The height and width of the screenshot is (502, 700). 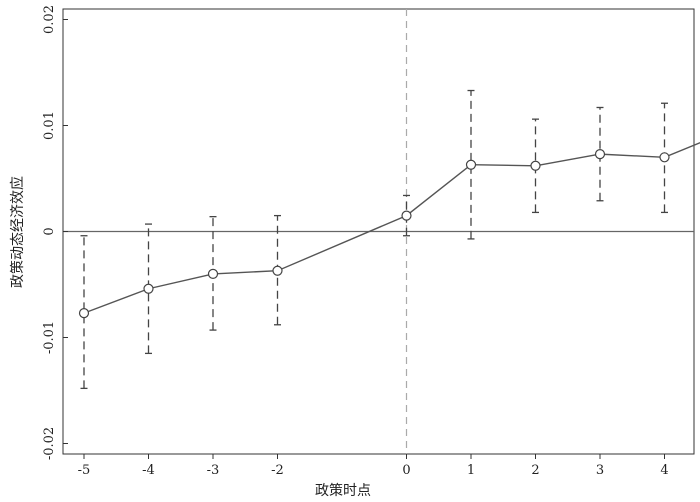 What do you see at coordinates (17, 232) in the screenshot?
I see `y-axis-label: 政策动态经济效应` at bounding box center [17, 232].